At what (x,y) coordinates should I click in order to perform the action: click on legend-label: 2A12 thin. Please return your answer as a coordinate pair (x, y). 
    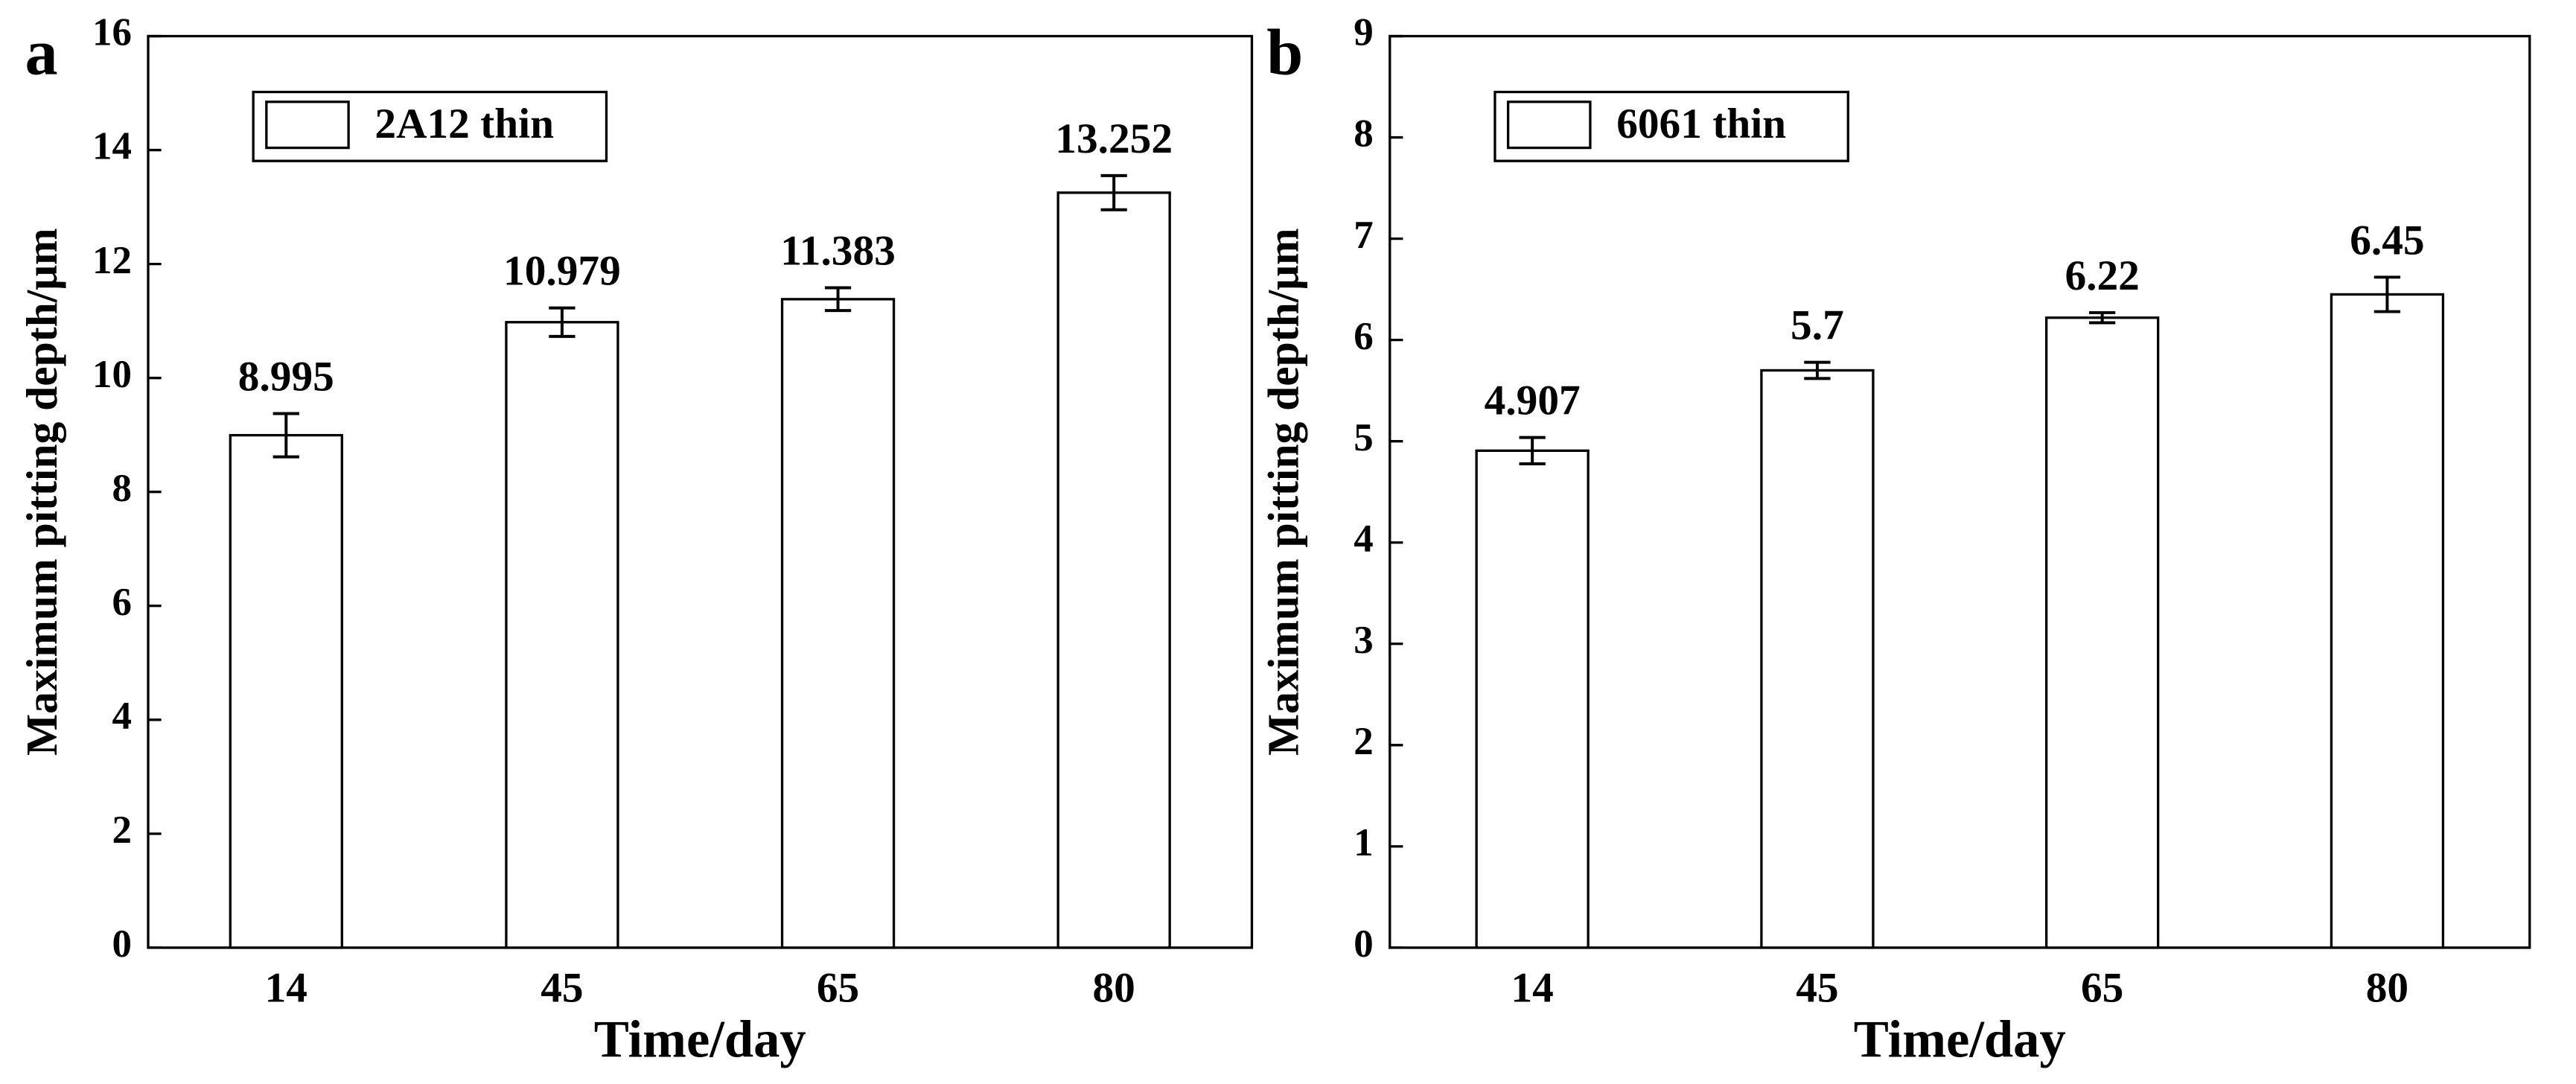
    Looking at the image, I should click on (464, 124).